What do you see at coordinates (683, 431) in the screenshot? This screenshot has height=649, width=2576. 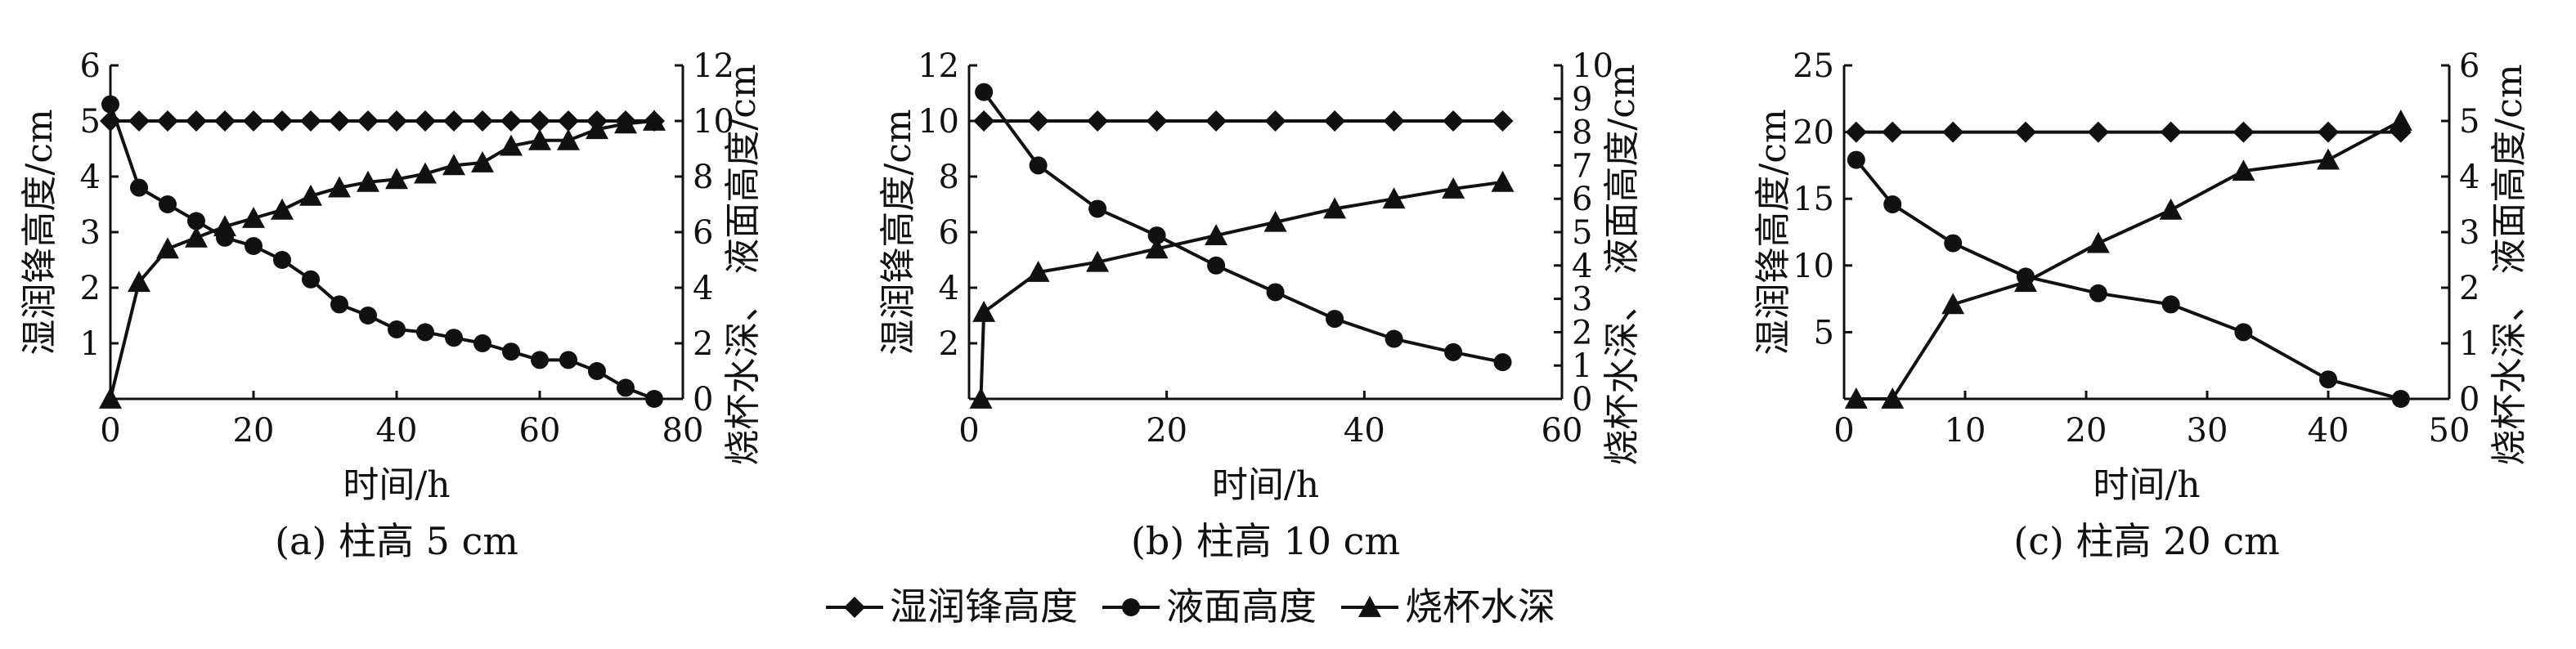 I see `x-tick-label: 80` at bounding box center [683, 431].